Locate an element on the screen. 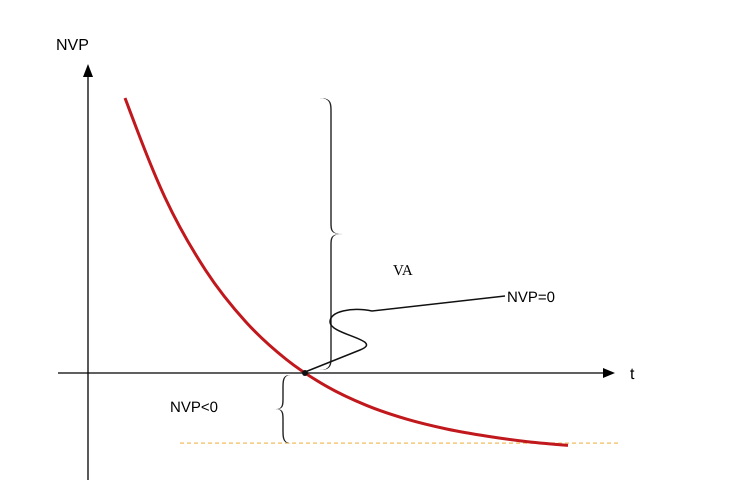 The image size is (739, 483). annotation: NVP<0 is located at coordinates (194, 407).